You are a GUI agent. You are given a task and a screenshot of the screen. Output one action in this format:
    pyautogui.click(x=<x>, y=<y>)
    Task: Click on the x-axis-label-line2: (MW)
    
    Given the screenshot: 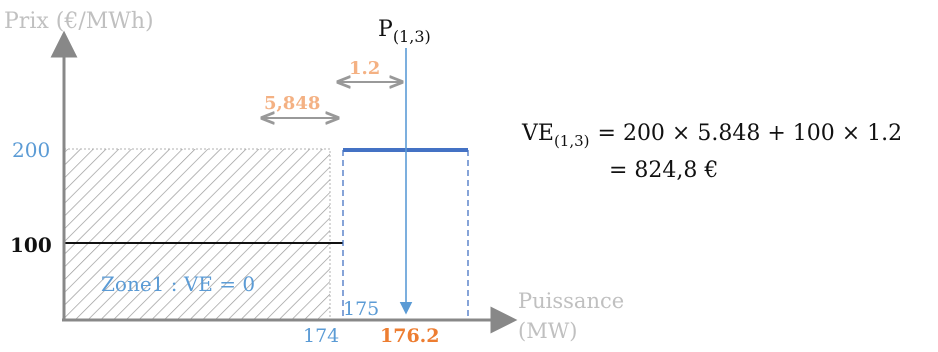 What is the action you would take?
    pyautogui.click(x=547, y=331)
    